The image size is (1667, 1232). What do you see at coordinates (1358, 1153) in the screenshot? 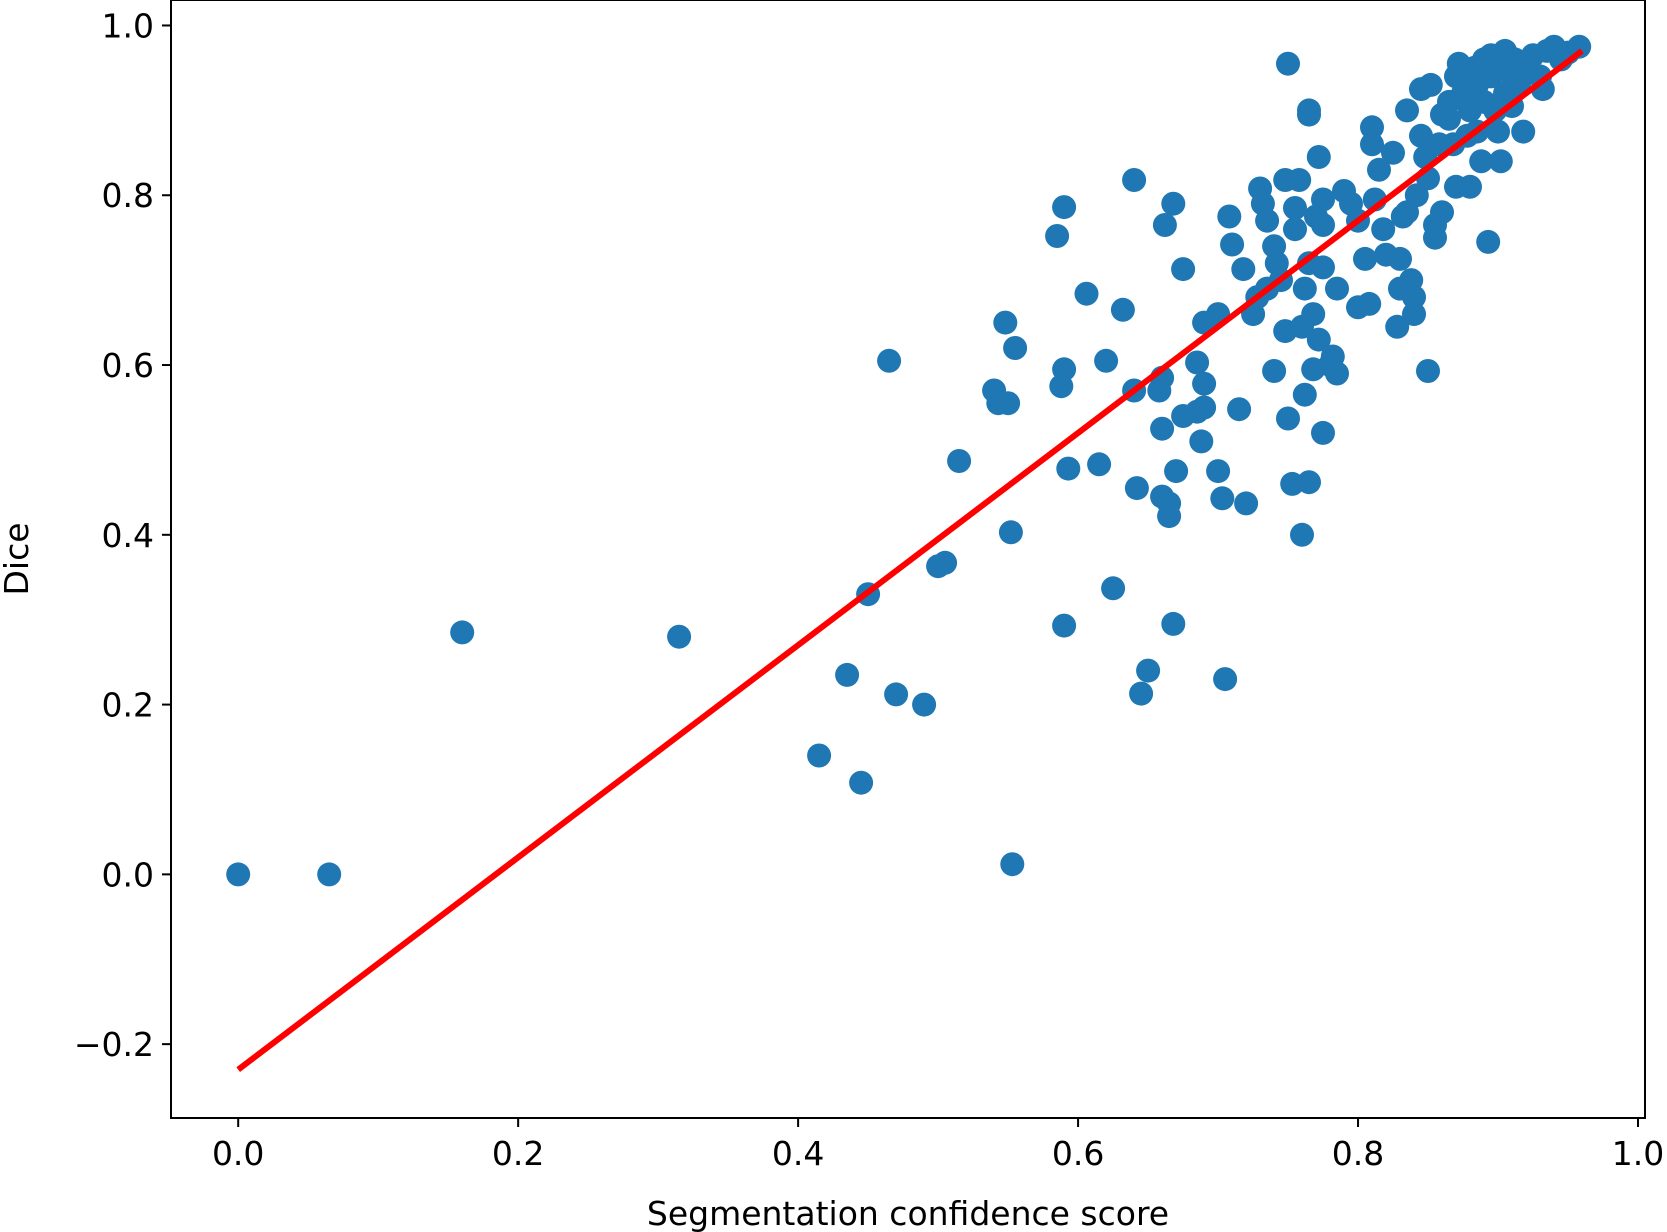
I see `x-tick-label: 0.8` at bounding box center [1358, 1153].